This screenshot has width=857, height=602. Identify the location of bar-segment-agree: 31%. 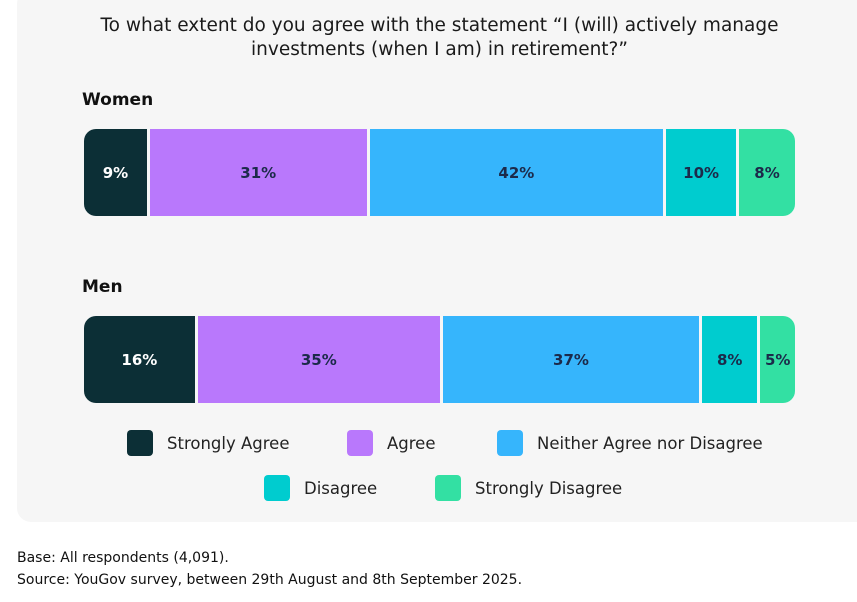
(258, 172).